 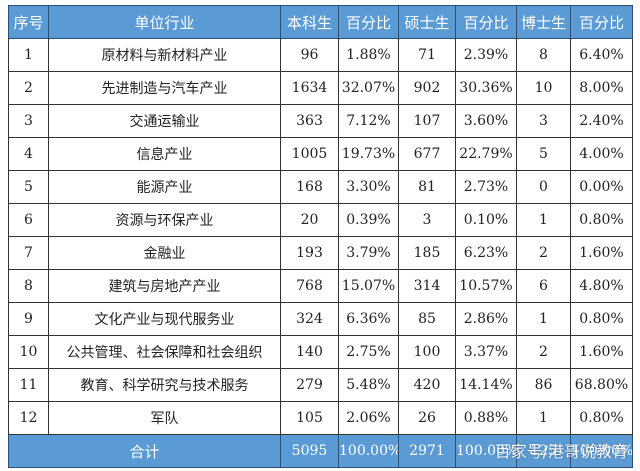 I want to click on cell-doctor: 8, so click(x=543, y=55).